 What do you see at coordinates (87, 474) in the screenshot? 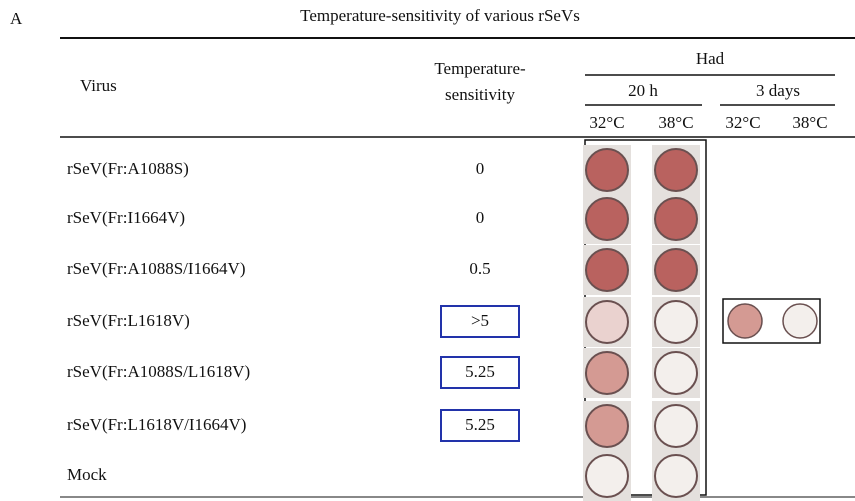
I see `virus-name: Mock` at bounding box center [87, 474].